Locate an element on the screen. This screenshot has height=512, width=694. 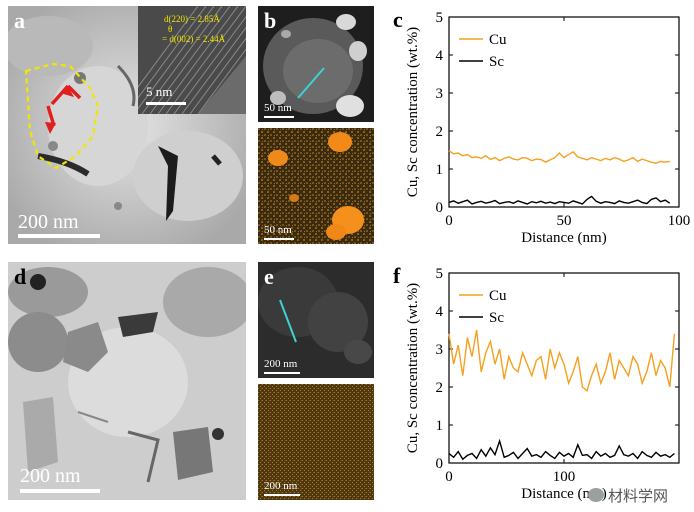
panel-a-inset-hrtem: d(220) = 2.85Å θ = d(002) = 2.44Å 5 nm is located at coordinates (192, 60).